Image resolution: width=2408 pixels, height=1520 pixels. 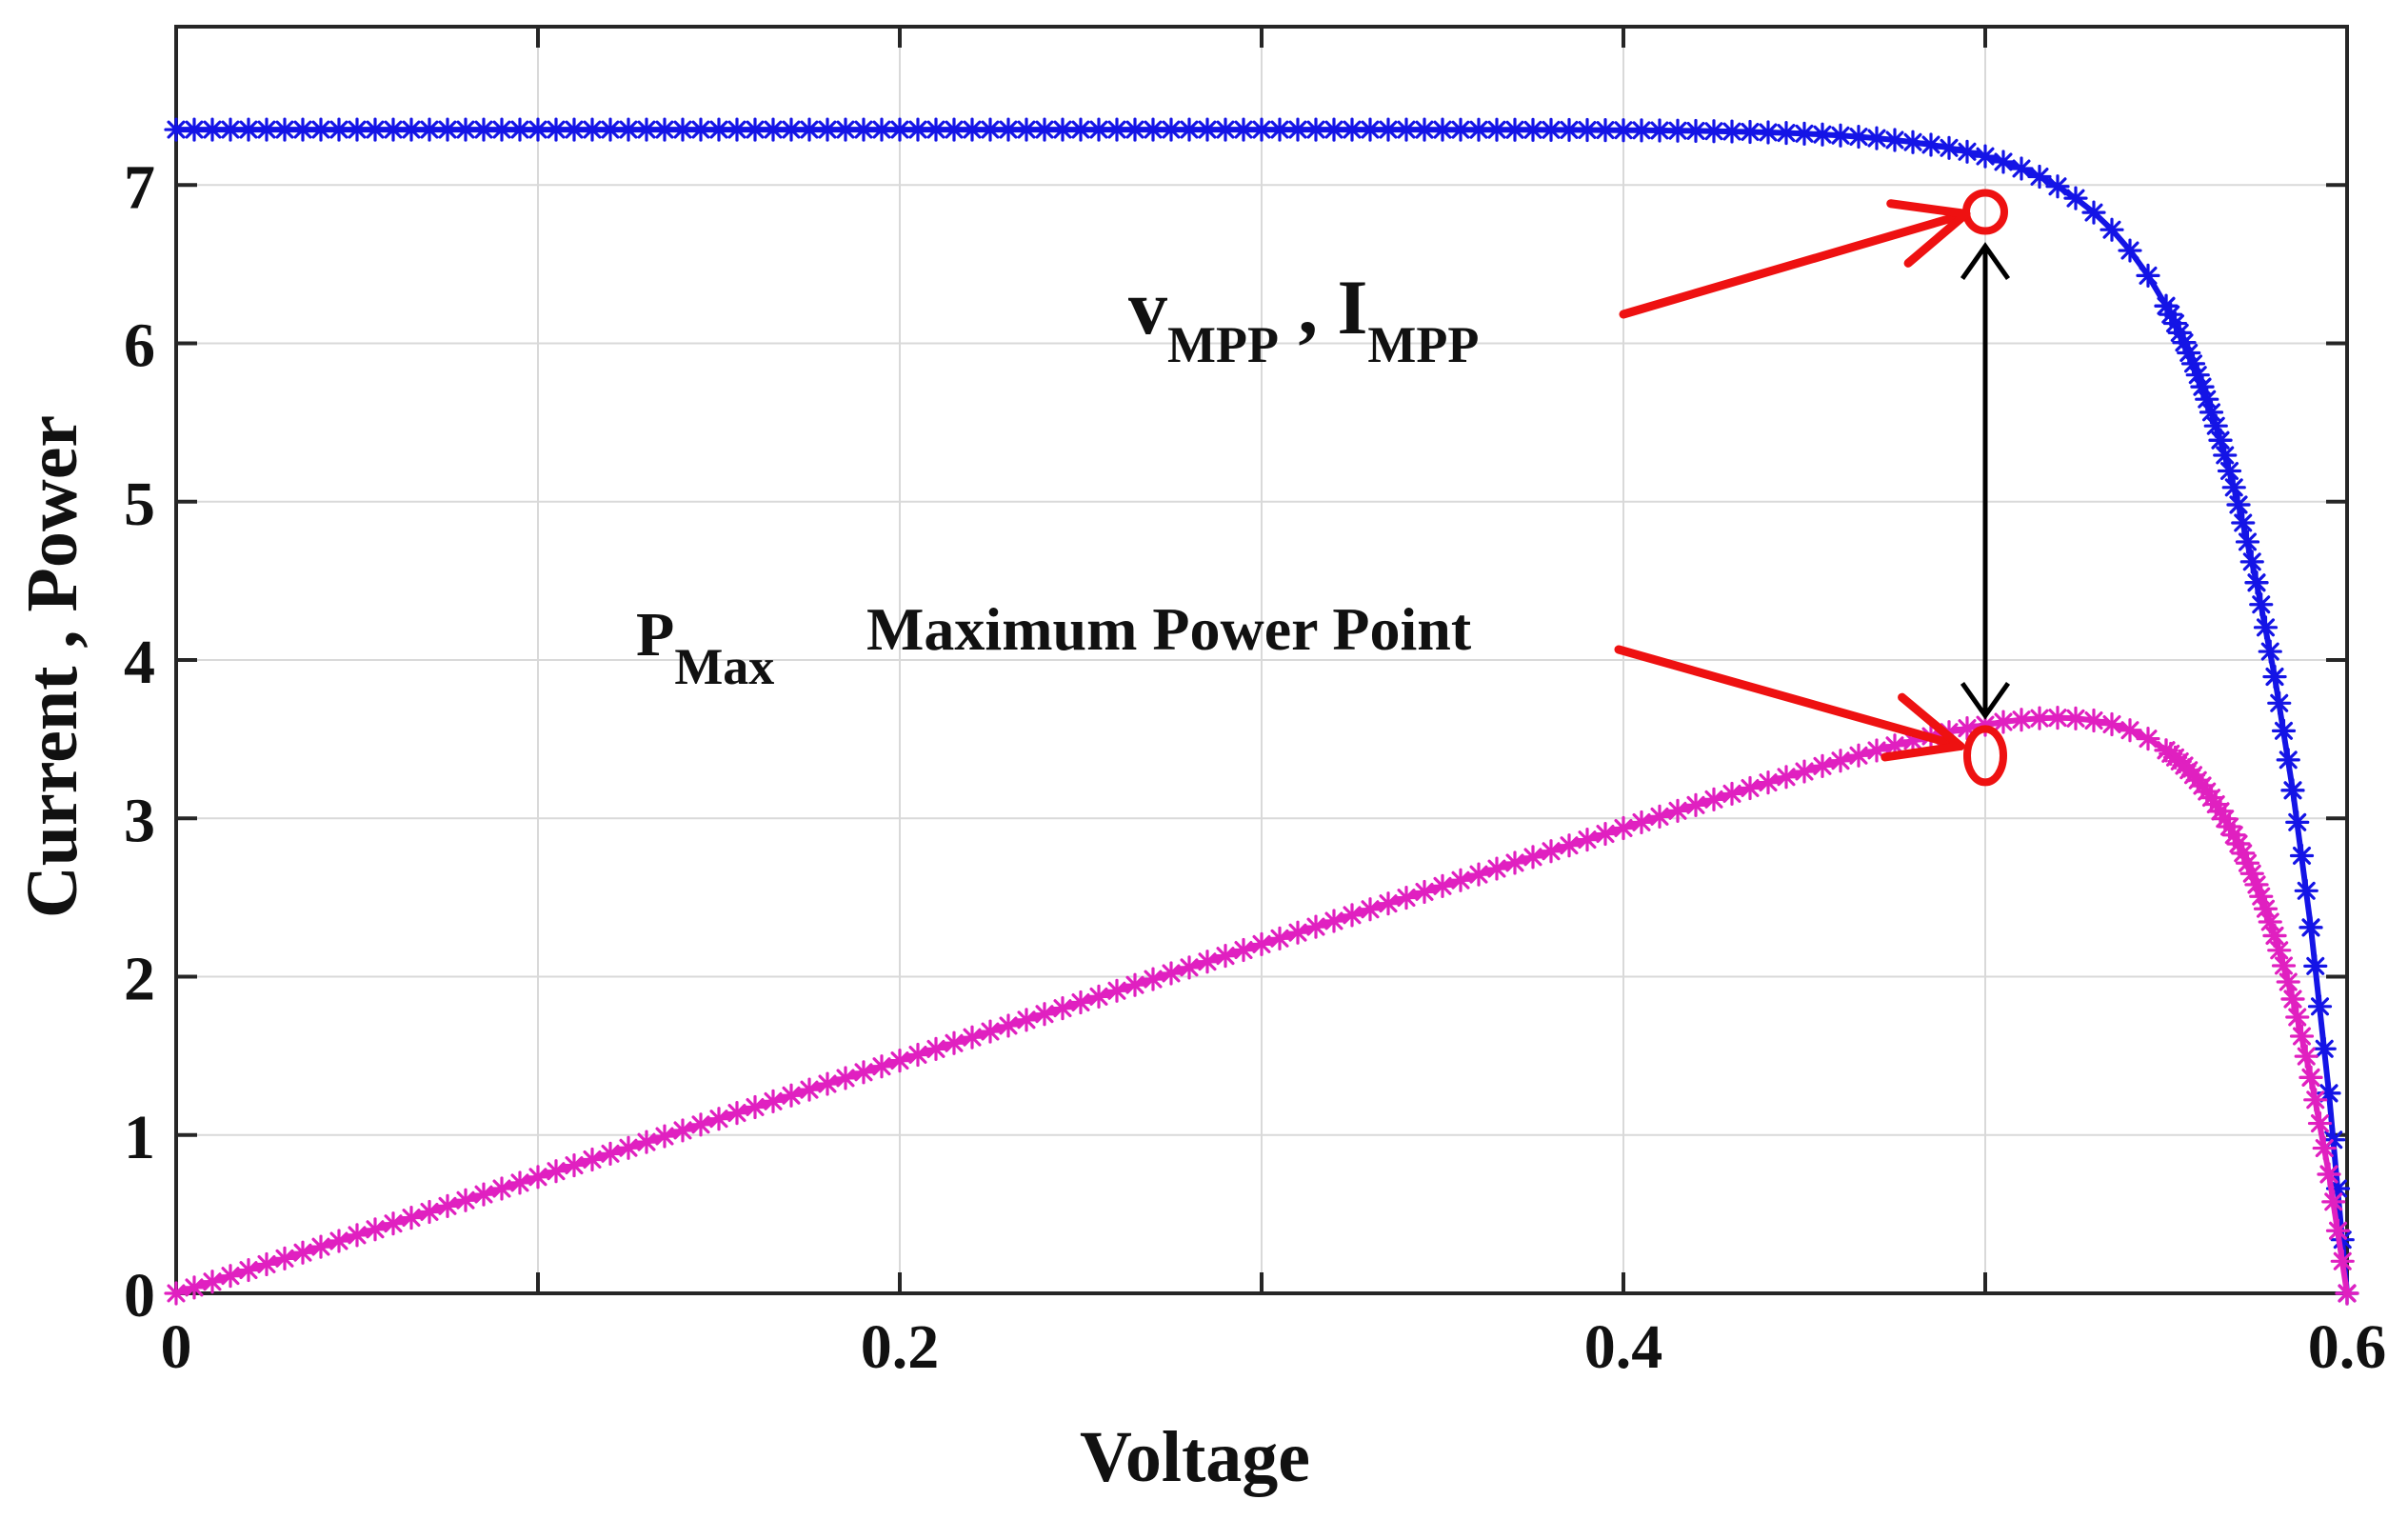 I want to click on x-tick-label-4: 0.4, so click(x=1623, y=1347).